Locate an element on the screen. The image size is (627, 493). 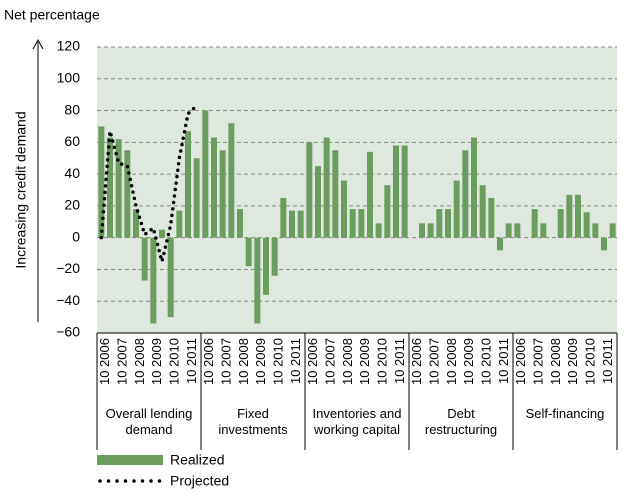
group-label: Inventories and working capital is located at coordinates (357, 421).